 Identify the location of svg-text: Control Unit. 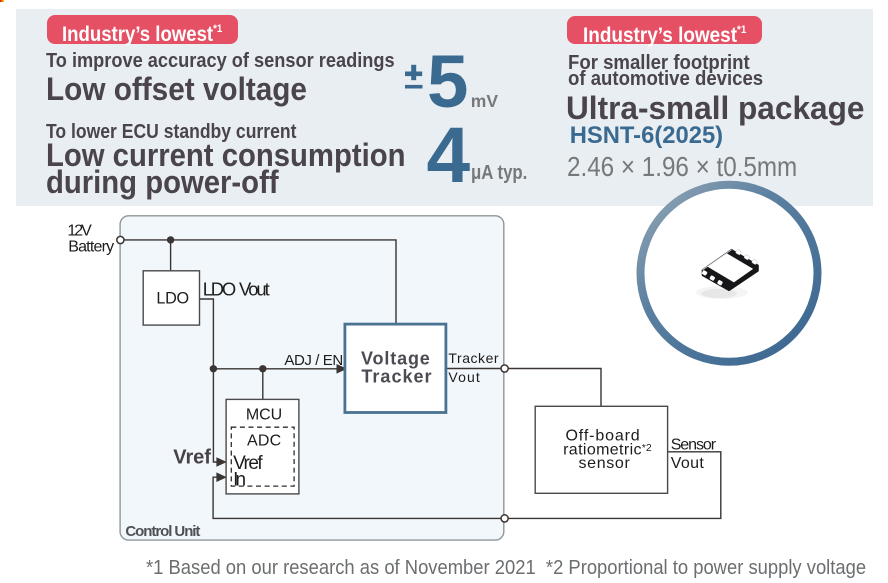
(162, 531).